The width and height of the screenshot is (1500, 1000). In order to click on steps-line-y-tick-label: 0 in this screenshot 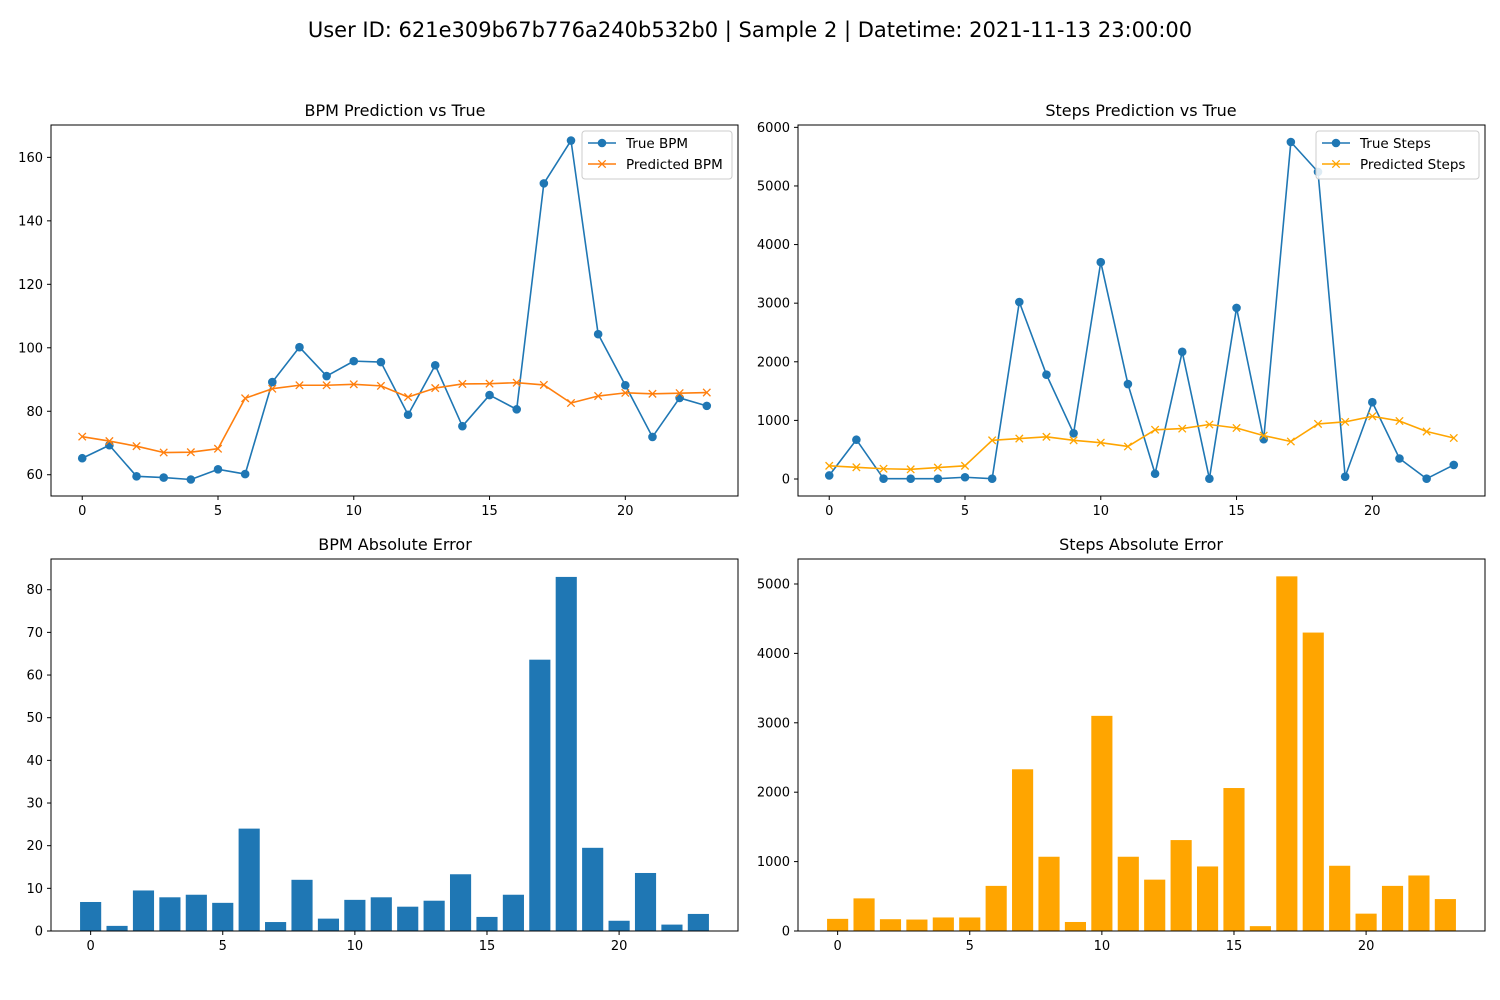, I will do `click(786, 480)`.